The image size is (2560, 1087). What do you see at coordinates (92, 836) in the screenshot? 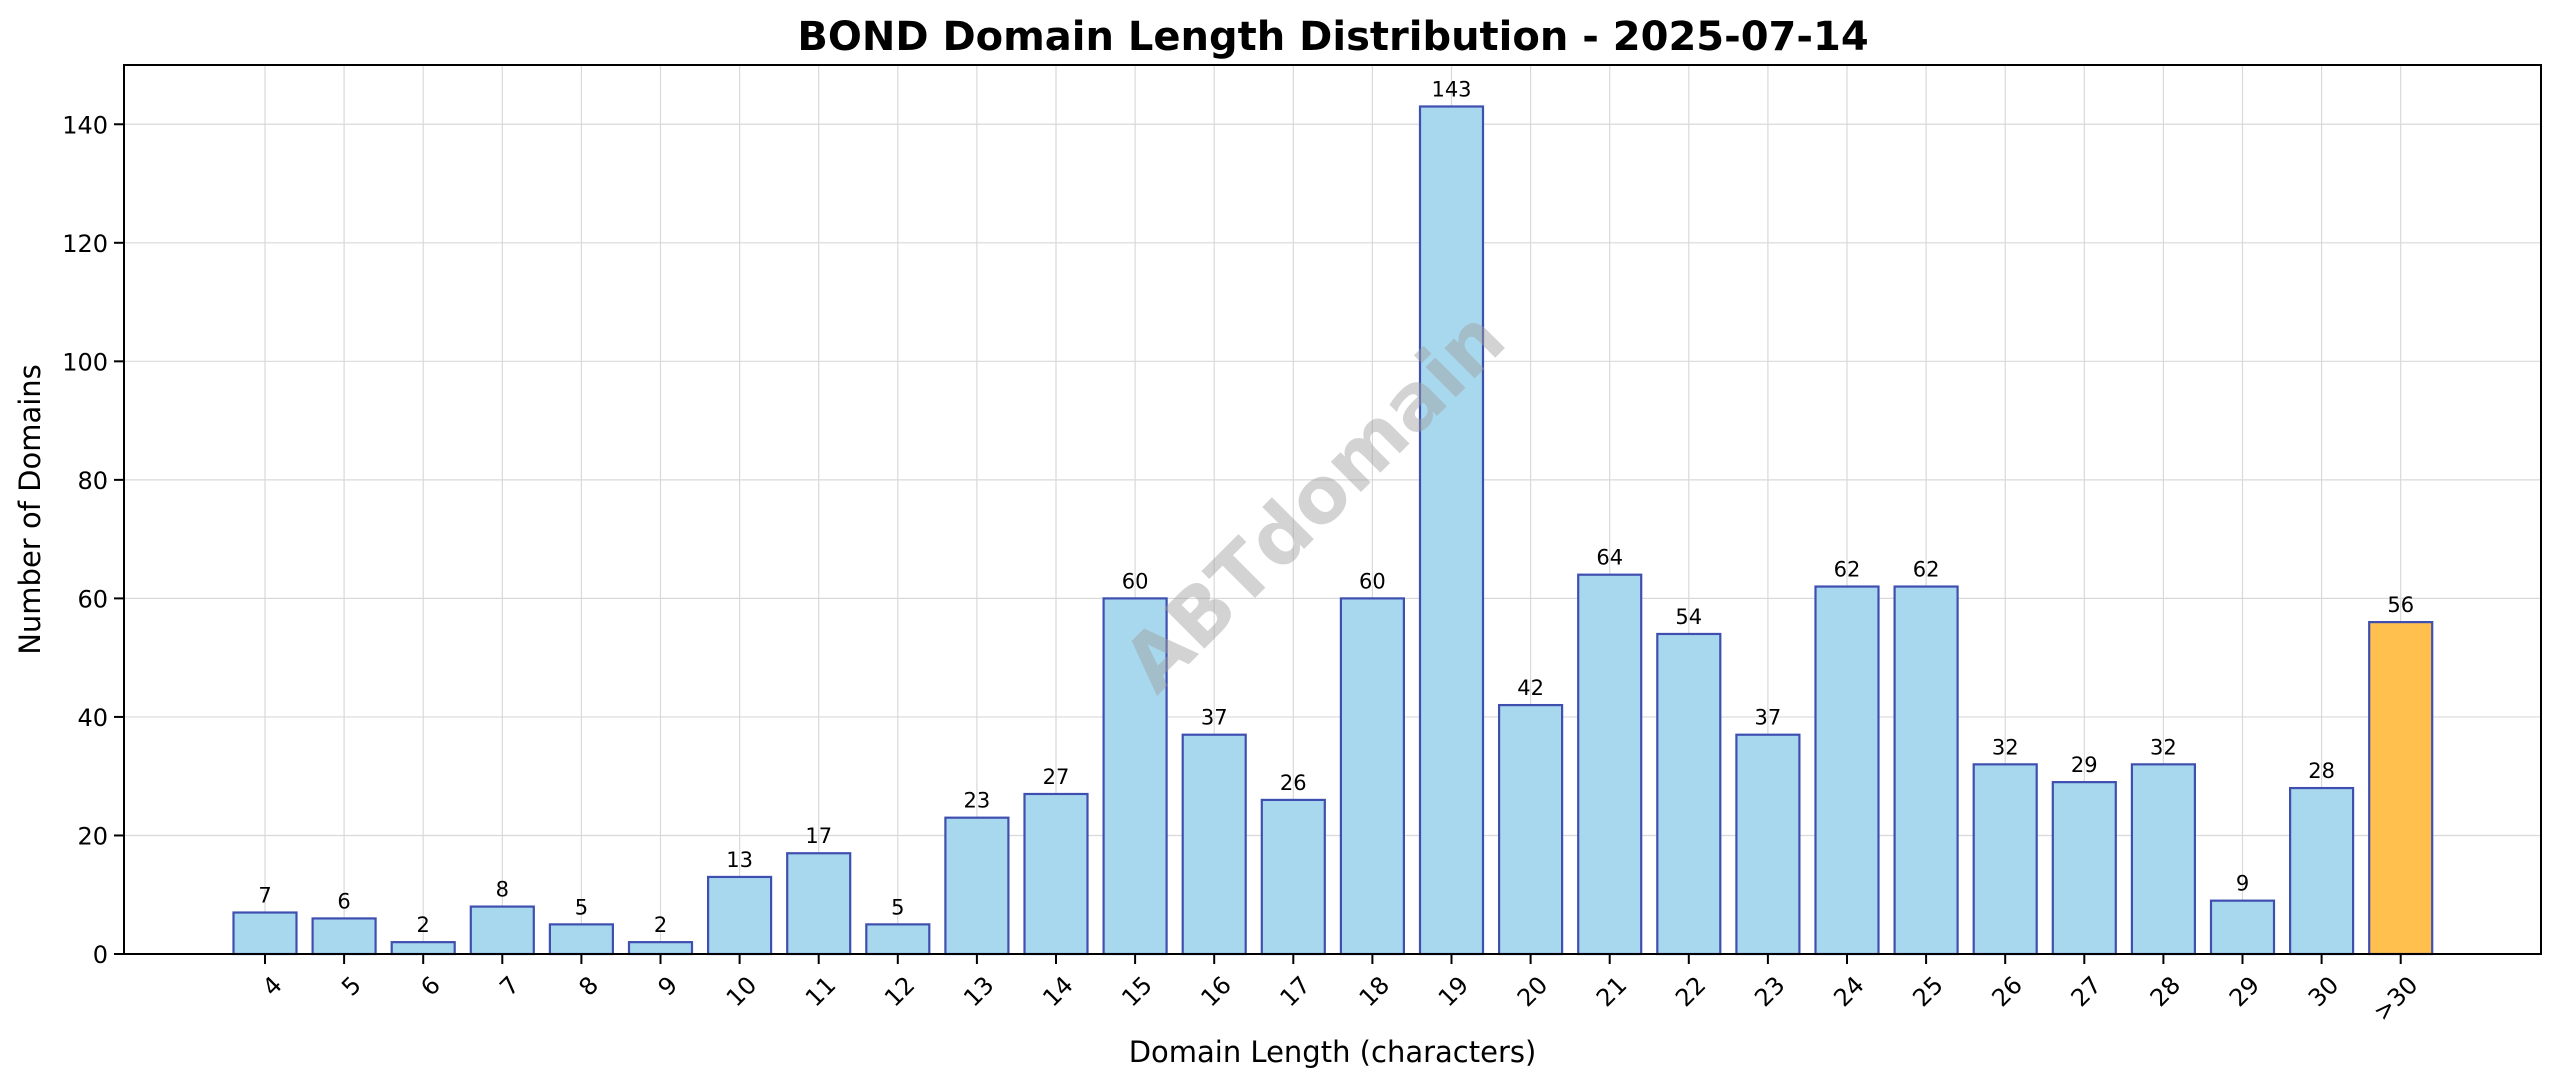
I see `y-tick-label: 20` at bounding box center [92, 836].